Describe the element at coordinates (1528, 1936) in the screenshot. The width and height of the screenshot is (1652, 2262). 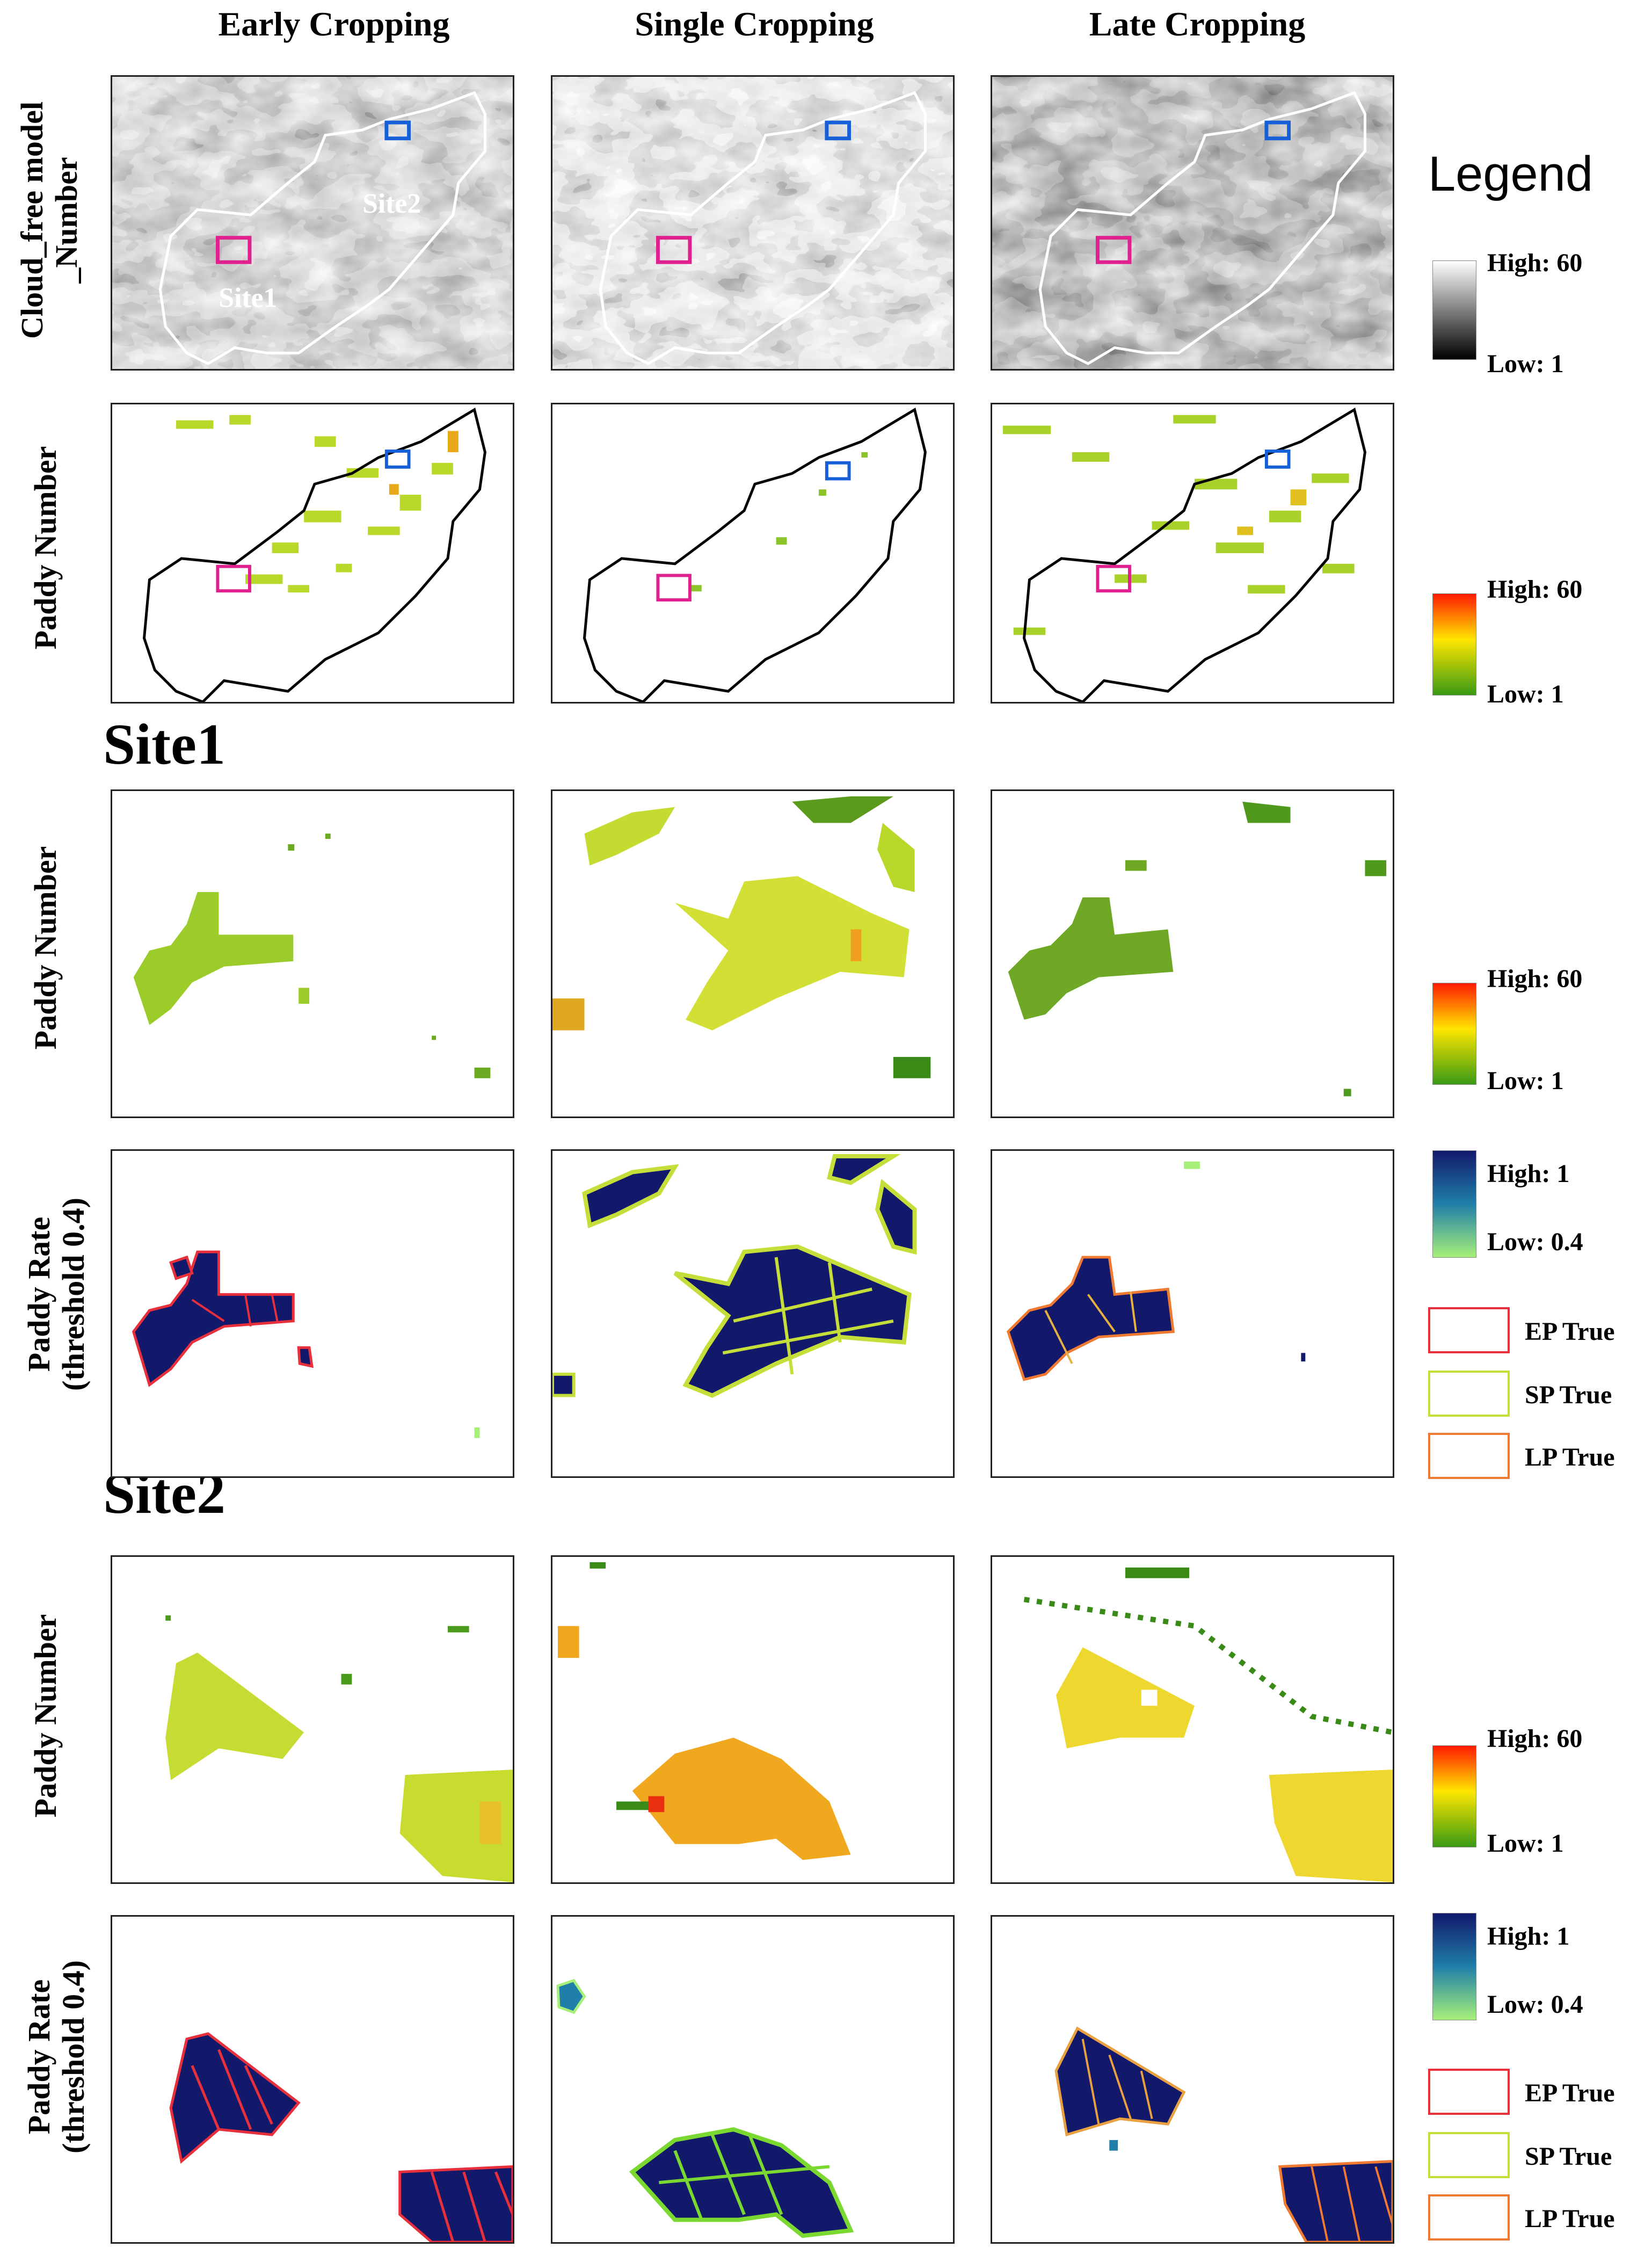
I see `legend-site2-paddy-rate-high: High: 1` at that location.